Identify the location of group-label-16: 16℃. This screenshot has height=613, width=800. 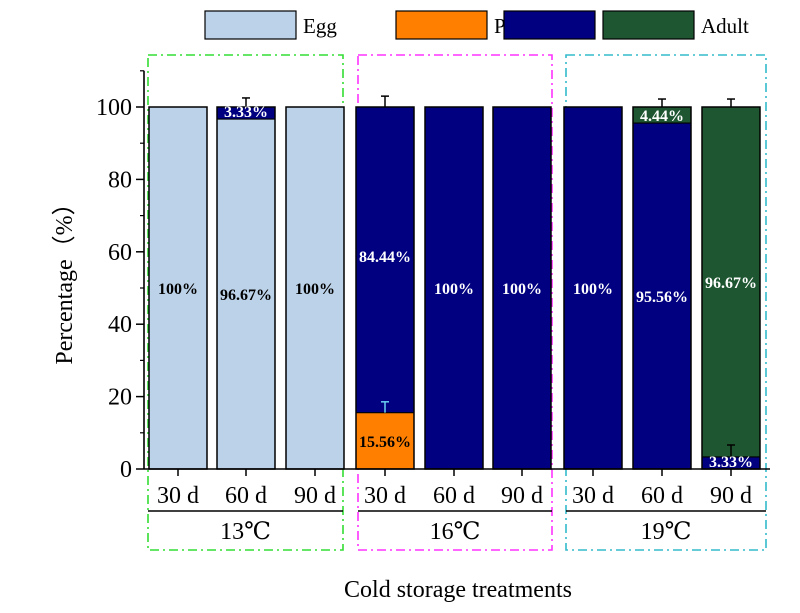
(455, 532).